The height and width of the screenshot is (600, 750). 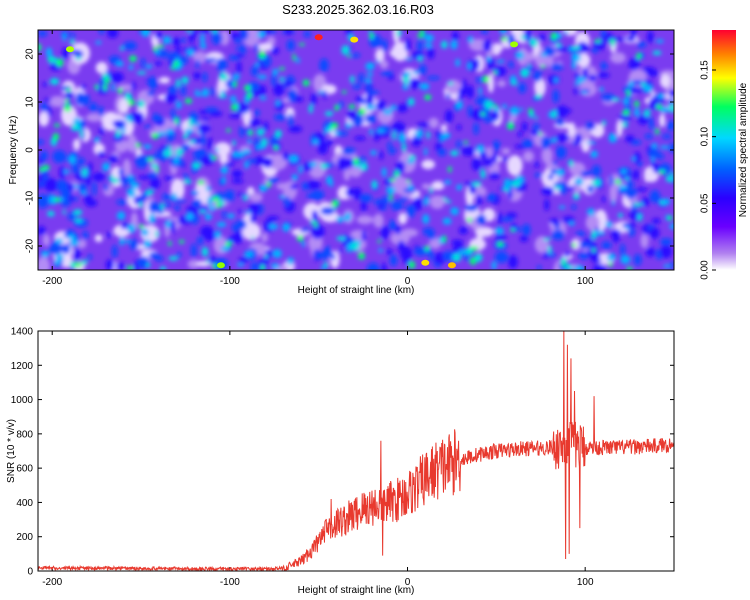 I want to click on bottom-x-tick-label: -200, so click(x=52, y=582).